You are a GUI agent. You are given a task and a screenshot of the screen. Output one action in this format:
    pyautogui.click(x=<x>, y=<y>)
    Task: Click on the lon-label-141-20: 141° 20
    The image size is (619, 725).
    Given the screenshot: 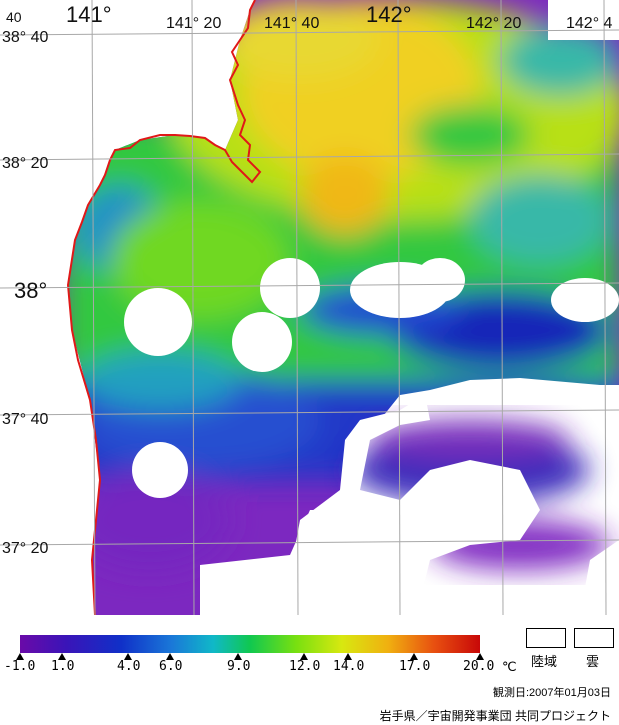 What is the action you would take?
    pyautogui.click(x=193, y=23)
    